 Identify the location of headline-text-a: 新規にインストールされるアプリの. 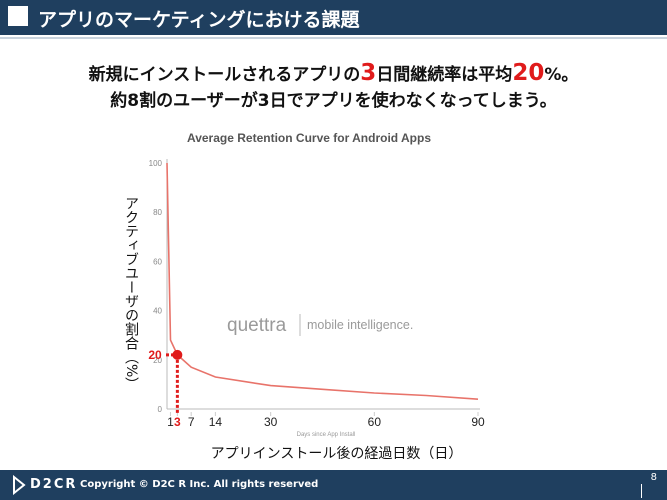
(224, 75).